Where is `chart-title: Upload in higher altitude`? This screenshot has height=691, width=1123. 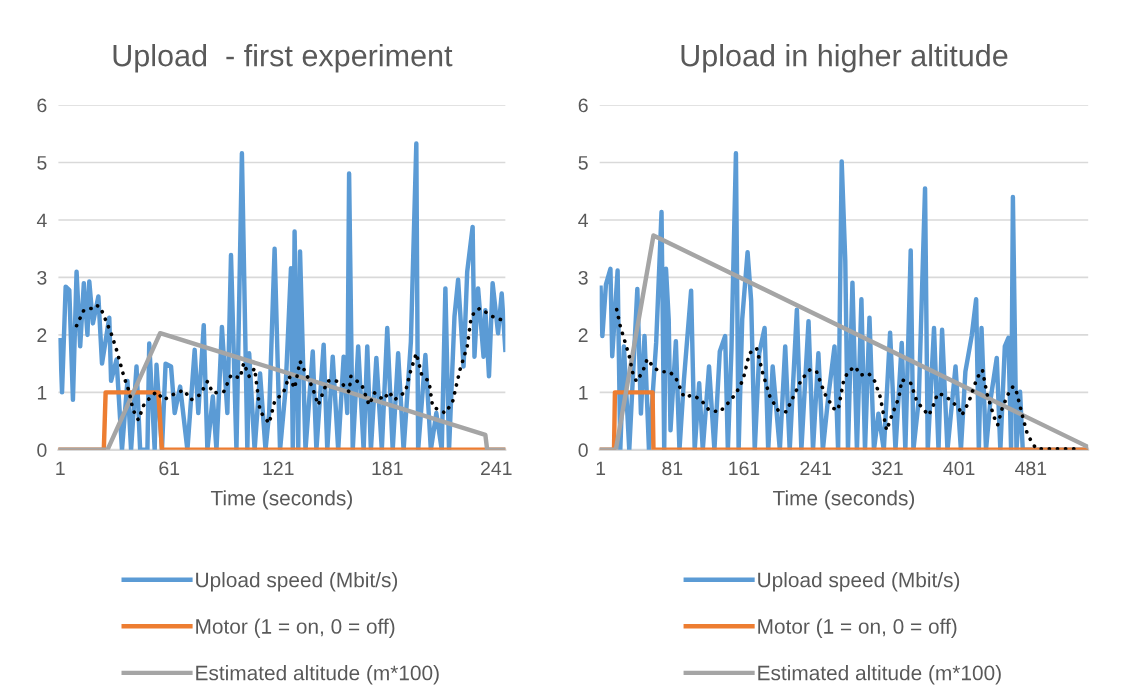
chart-title: Upload in higher altitude is located at coordinates (844, 58).